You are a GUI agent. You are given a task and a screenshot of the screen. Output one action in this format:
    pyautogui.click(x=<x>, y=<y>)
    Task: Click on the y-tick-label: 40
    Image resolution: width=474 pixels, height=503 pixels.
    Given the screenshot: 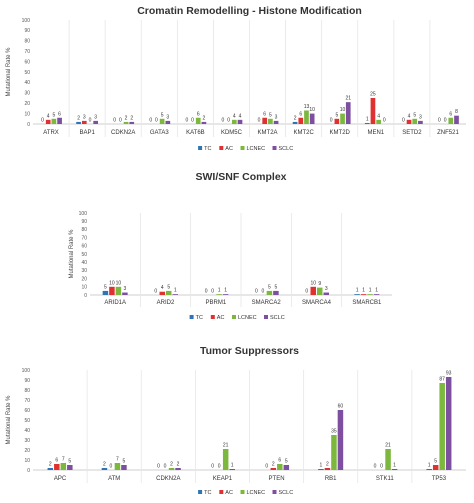 What is the action you would take?
    pyautogui.click(x=27, y=83)
    